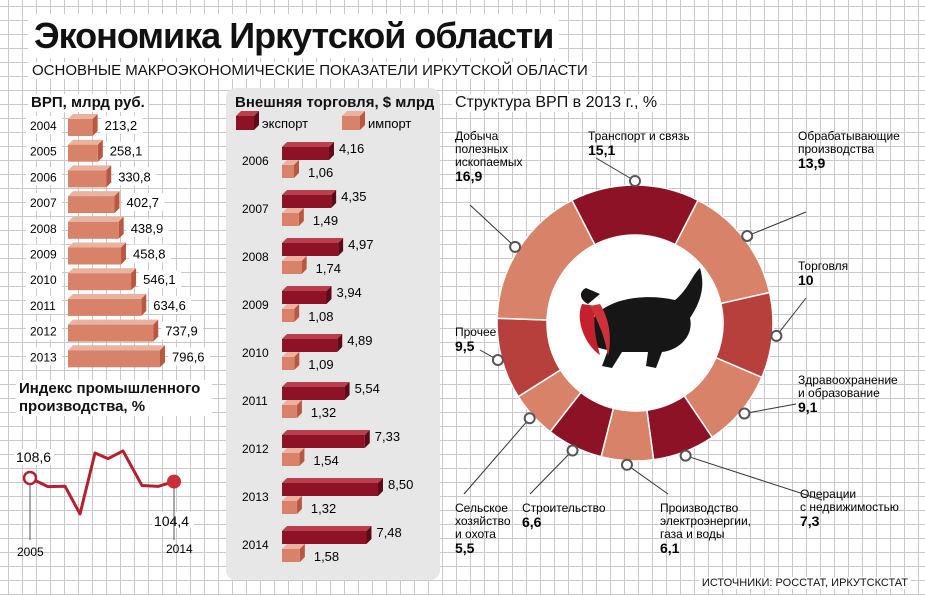  What do you see at coordinates (808, 407) in the screenshot?
I see `structure-slice-value: 9,1` at bounding box center [808, 407].